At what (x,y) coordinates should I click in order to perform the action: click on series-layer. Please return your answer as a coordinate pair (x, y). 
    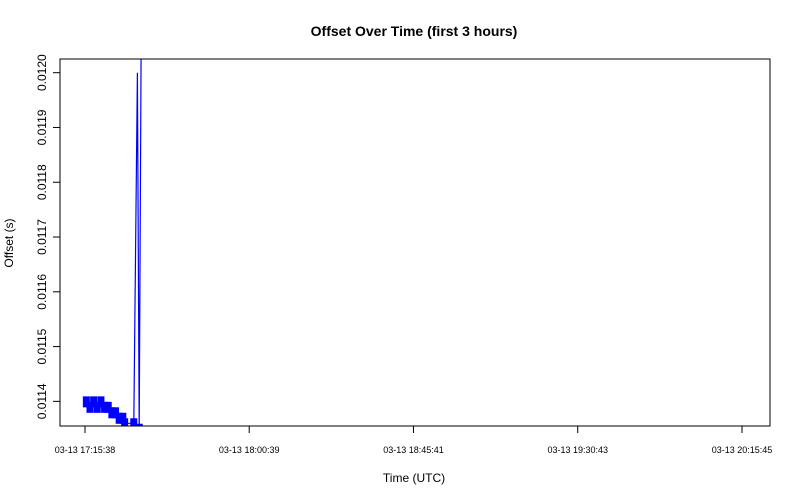
    Looking at the image, I should click on (112, 242).